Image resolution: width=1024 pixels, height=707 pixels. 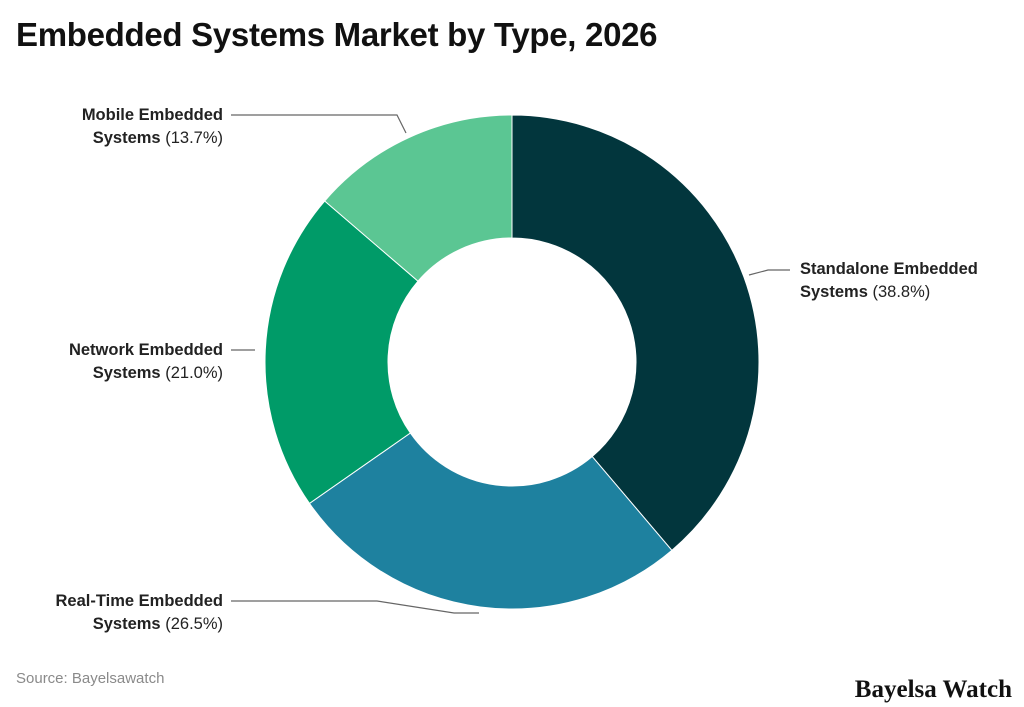 What do you see at coordinates (90, 678) in the screenshot?
I see `source-note: Source: Bayelsawatch` at bounding box center [90, 678].